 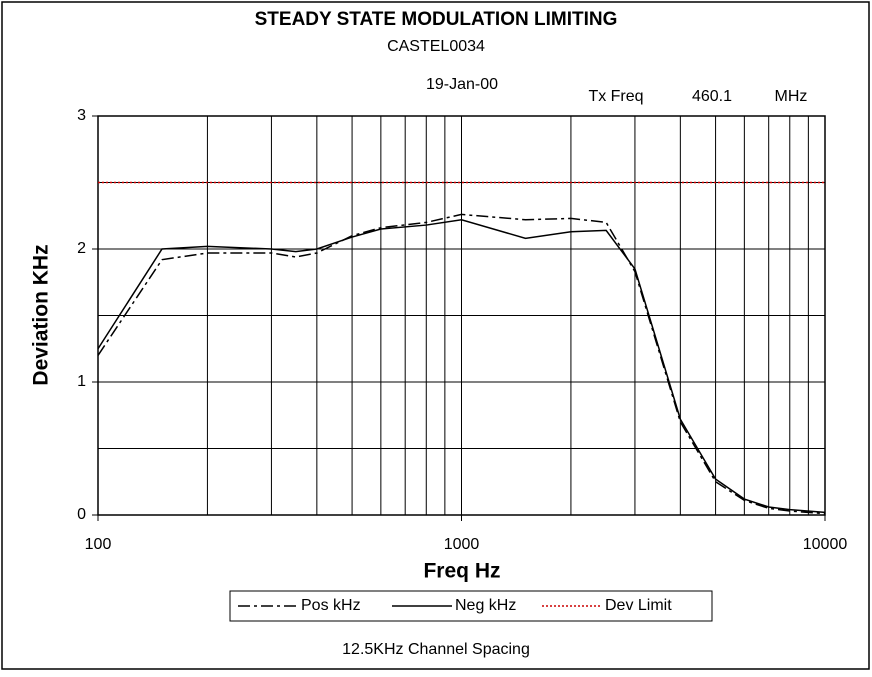 What do you see at coordinates (81, 248) in the screenshot?
I see `y-tick-label: 2` at bounding box center [81, 248].